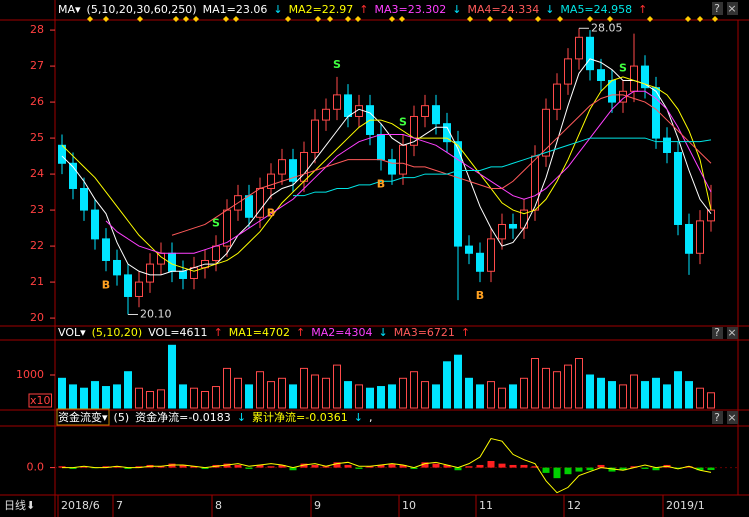 This screenshot has height=517, width=749. What do you see at coordinates (37, 209) in the screenshot?
I see `y-tick-label: 23` at bounding box center [37, 209].